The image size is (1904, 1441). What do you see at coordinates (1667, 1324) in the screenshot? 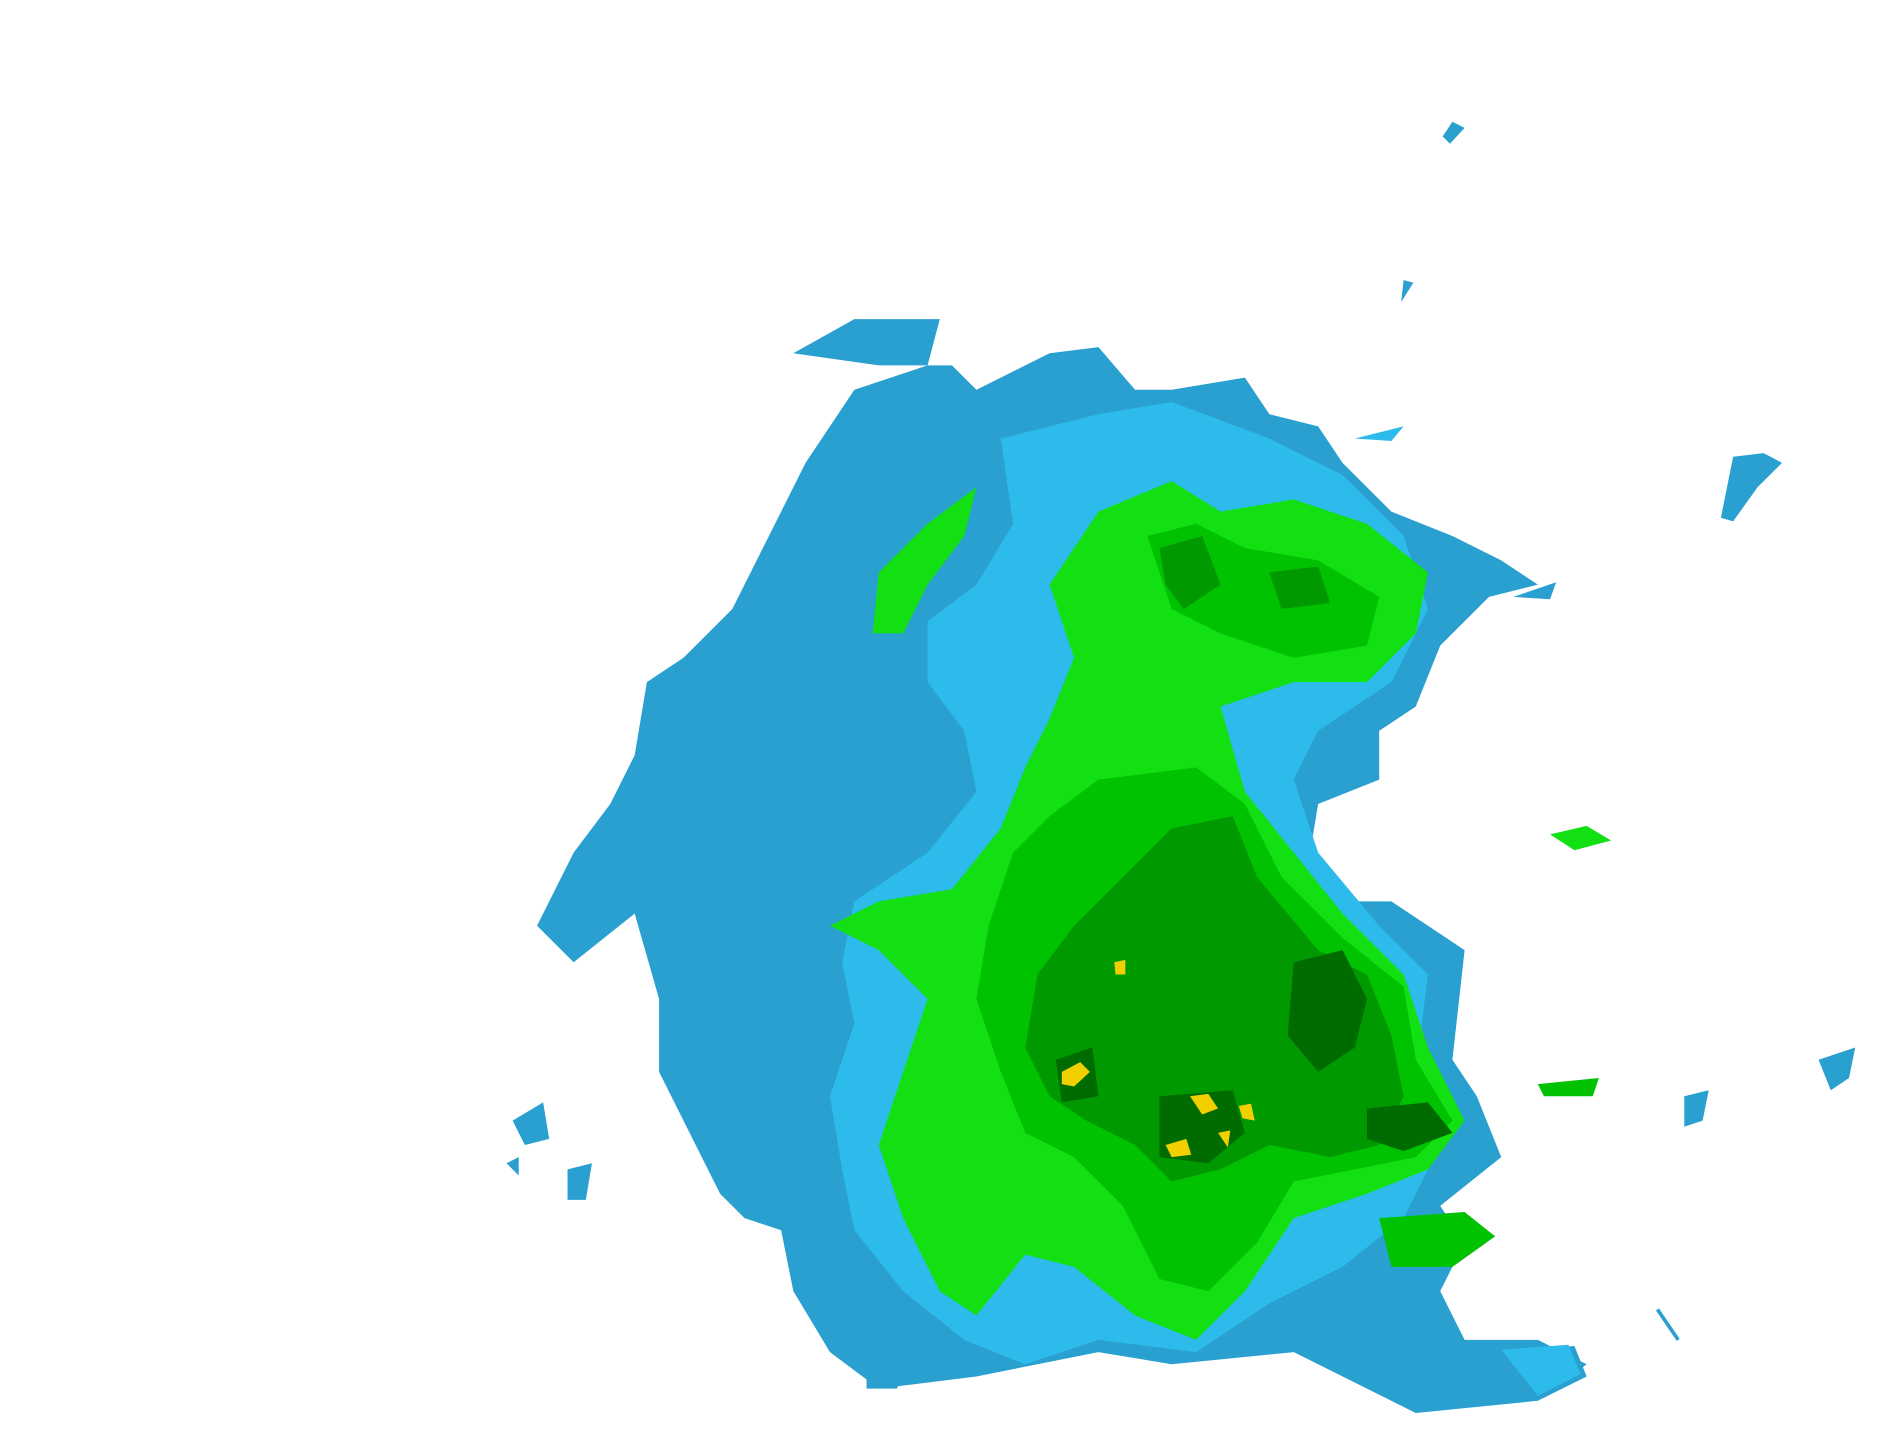
I see `echo-streak` at bounding box center [1667, 1324].